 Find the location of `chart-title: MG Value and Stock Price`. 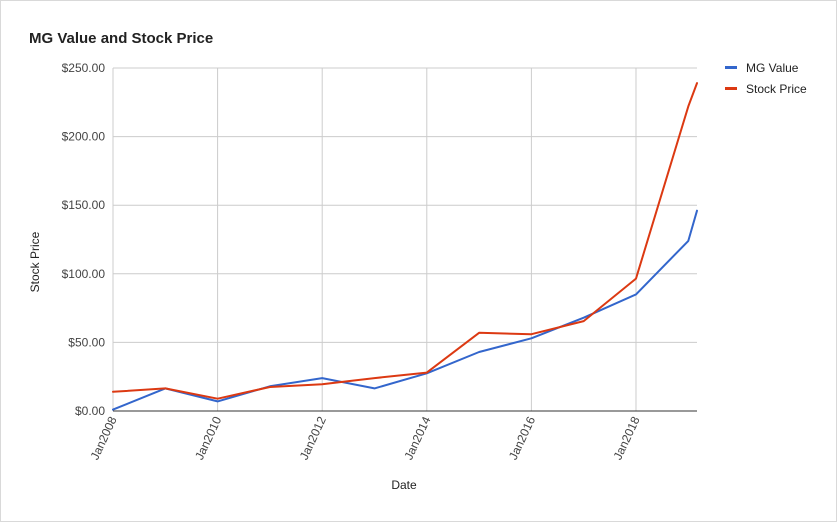

chart-title: MG Value and Stock Price is located at coordinates (121, 38).